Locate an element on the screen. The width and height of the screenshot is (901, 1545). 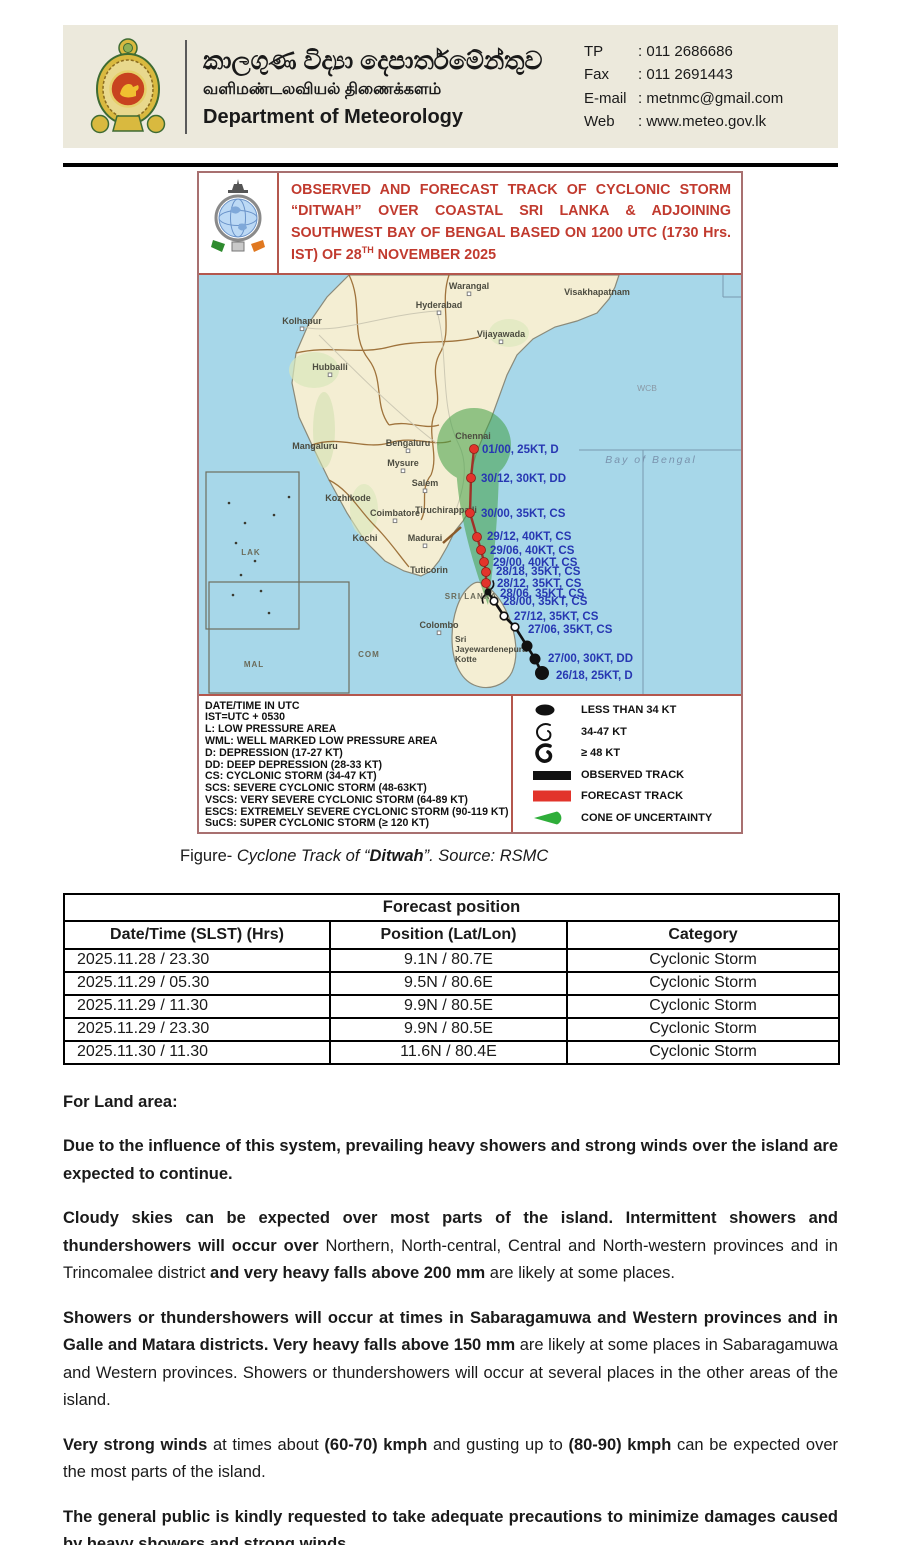
track-point-label: 01/00, 25KT, D is located at coordinates (520, 450).